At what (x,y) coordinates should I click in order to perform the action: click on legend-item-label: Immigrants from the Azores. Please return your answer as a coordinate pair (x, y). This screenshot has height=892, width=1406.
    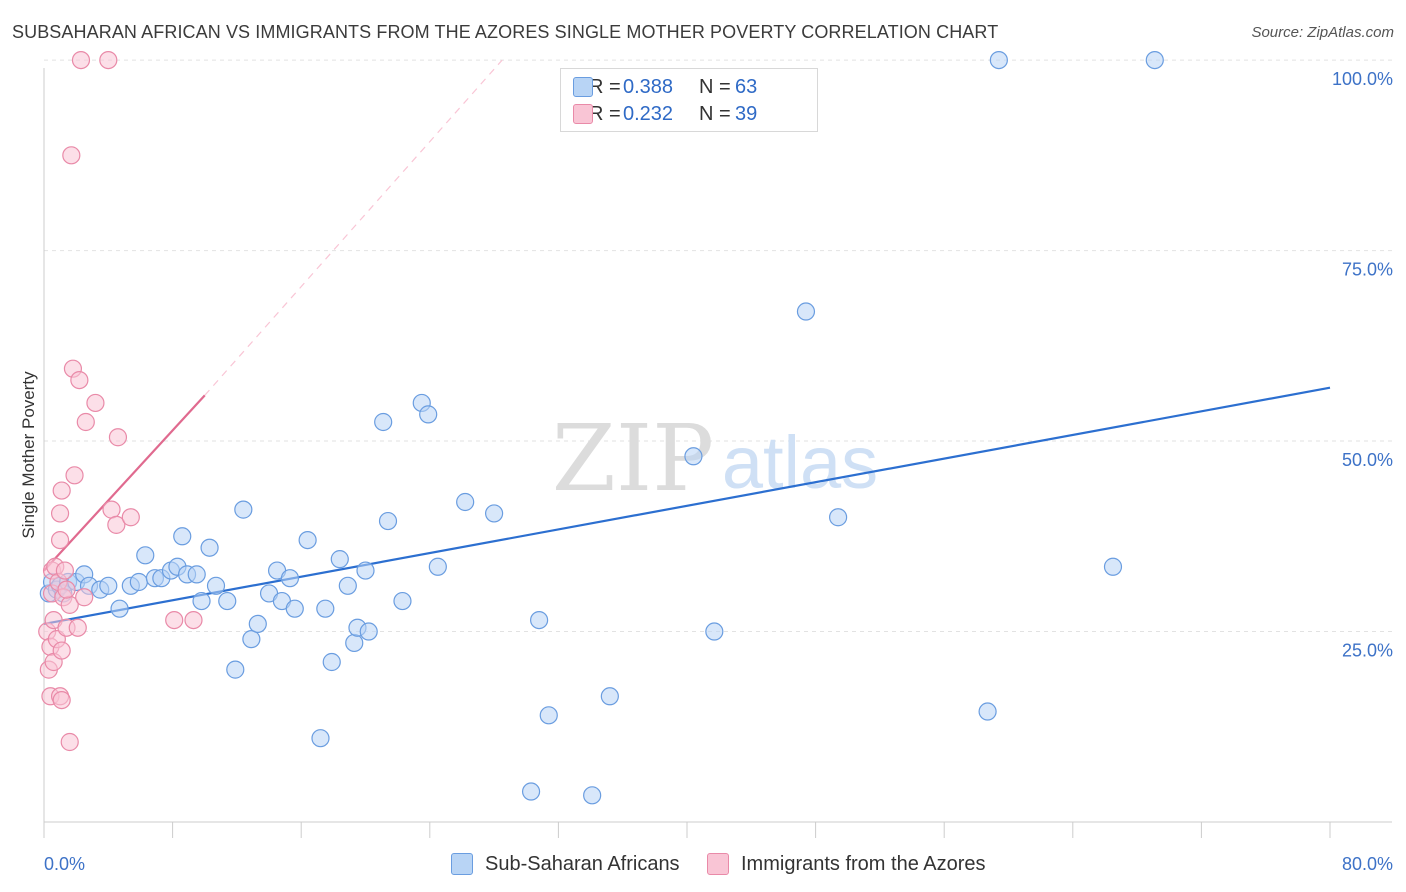
    Looking at the image, I should click on (863, 863).